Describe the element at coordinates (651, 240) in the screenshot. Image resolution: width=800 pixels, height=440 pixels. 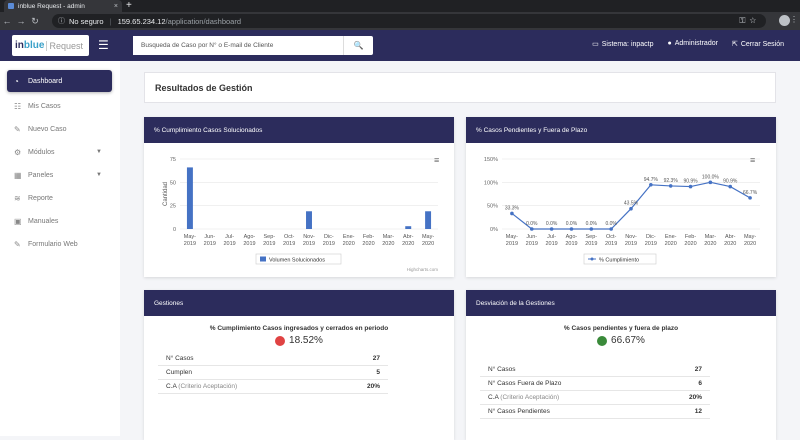
I see `x-tick-label: Dic-2019` at that location.